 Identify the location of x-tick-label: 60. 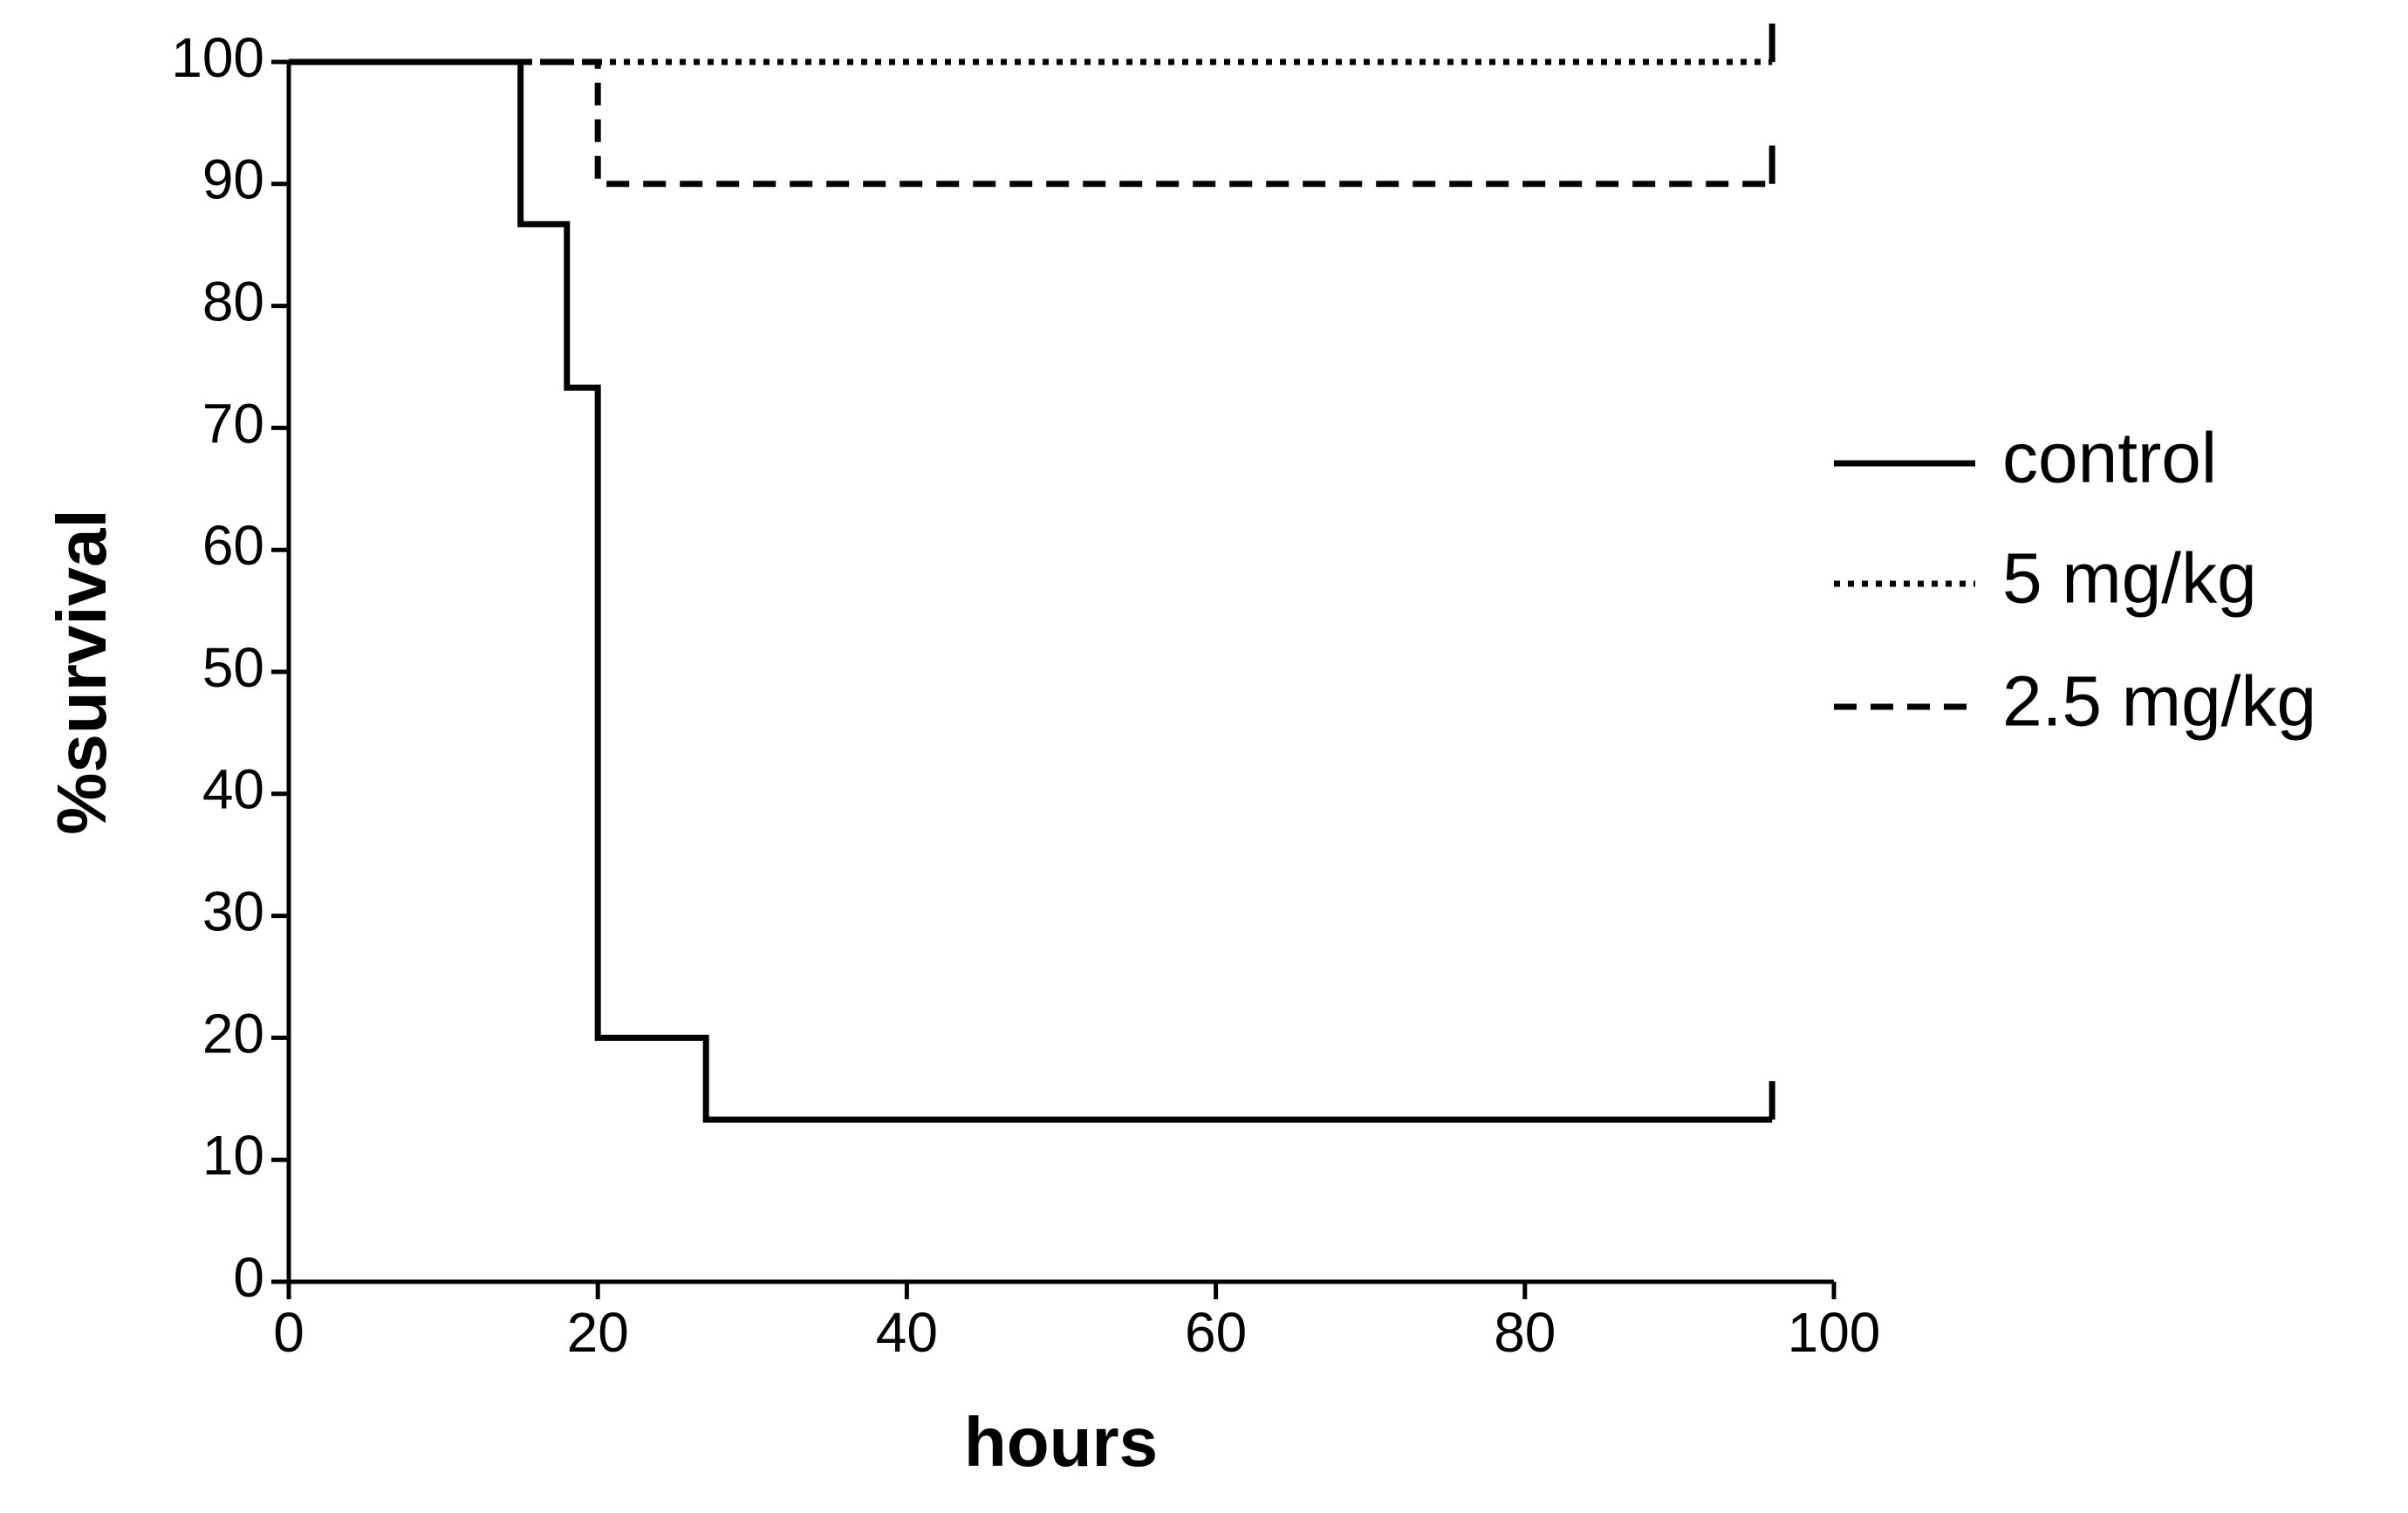
(1216, 1332).